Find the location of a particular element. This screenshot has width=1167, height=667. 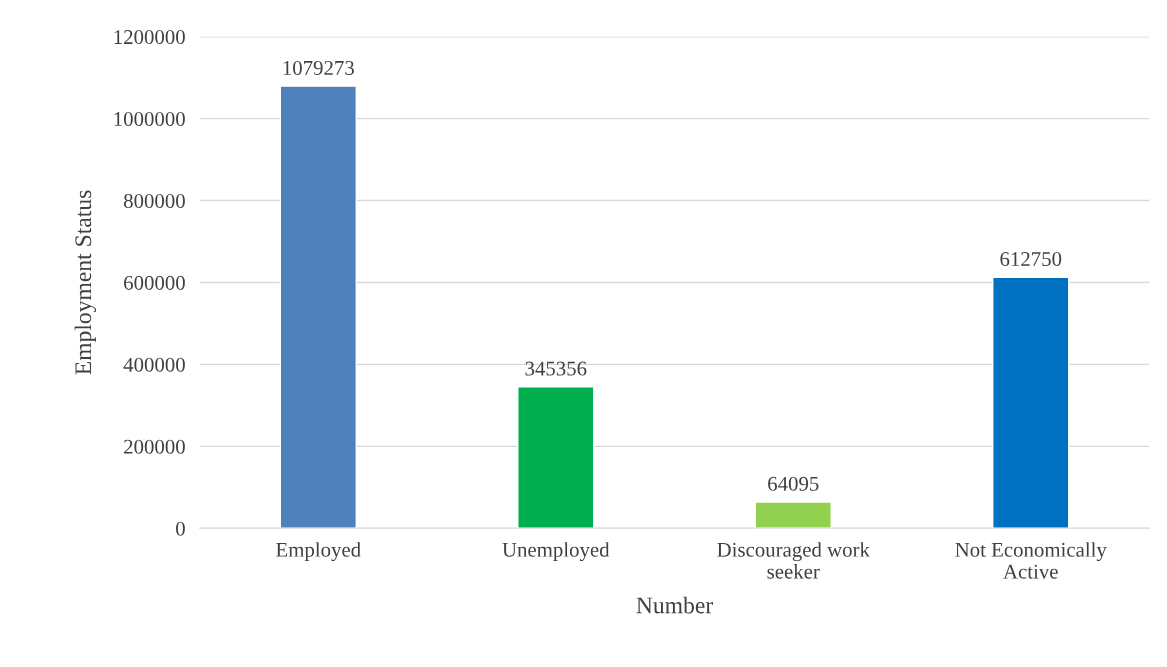

data-label: 1079273 is located at coordinates (318, 67).